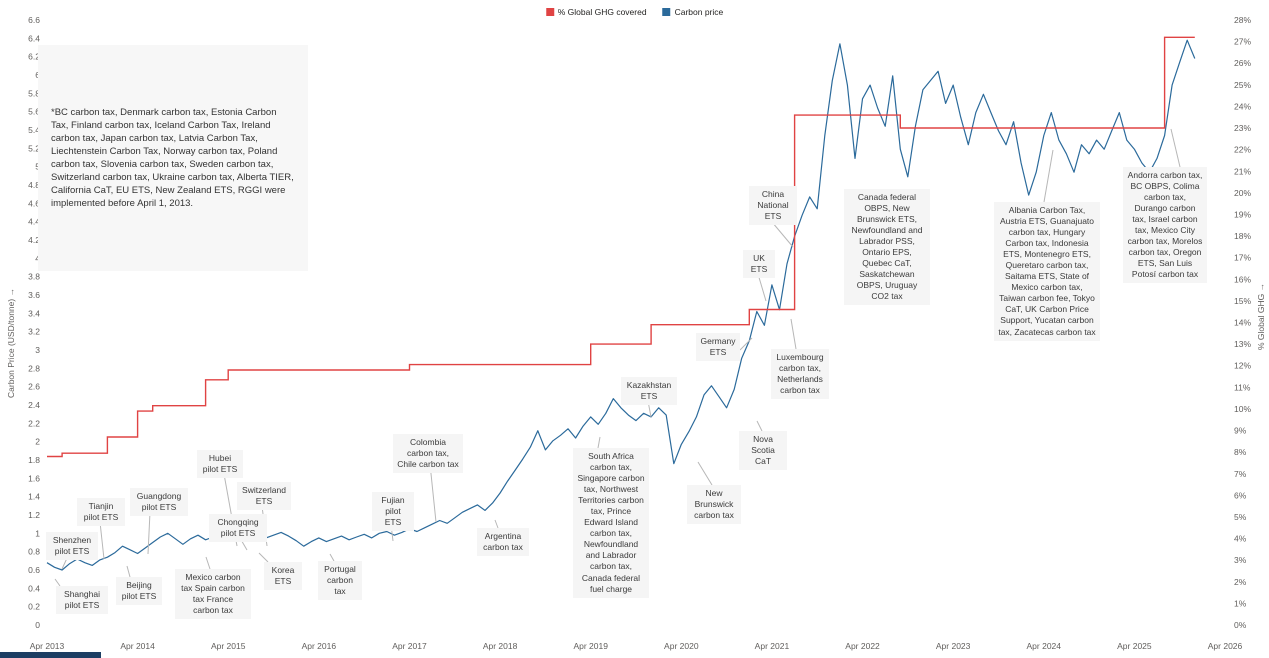 Image resolution: width=1269 pixels, height=658 pixels. Describe the element at coordinates (1242, 42) in the screenshot. I see `right-axis-tick-label: 27%` at that location.